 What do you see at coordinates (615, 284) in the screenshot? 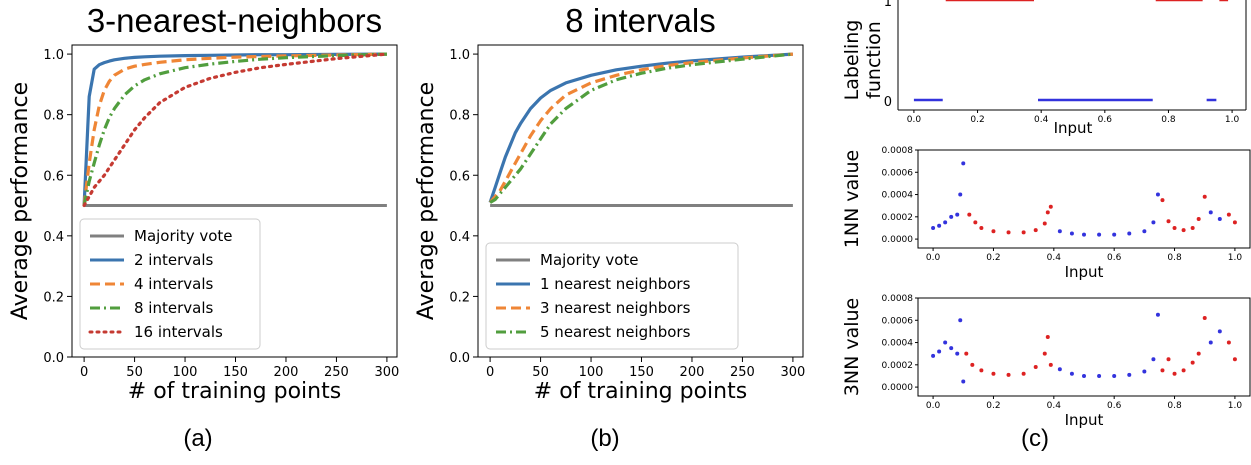
I see `legend-label: 1 nearest neighbors` at bounding box center [615, 284].